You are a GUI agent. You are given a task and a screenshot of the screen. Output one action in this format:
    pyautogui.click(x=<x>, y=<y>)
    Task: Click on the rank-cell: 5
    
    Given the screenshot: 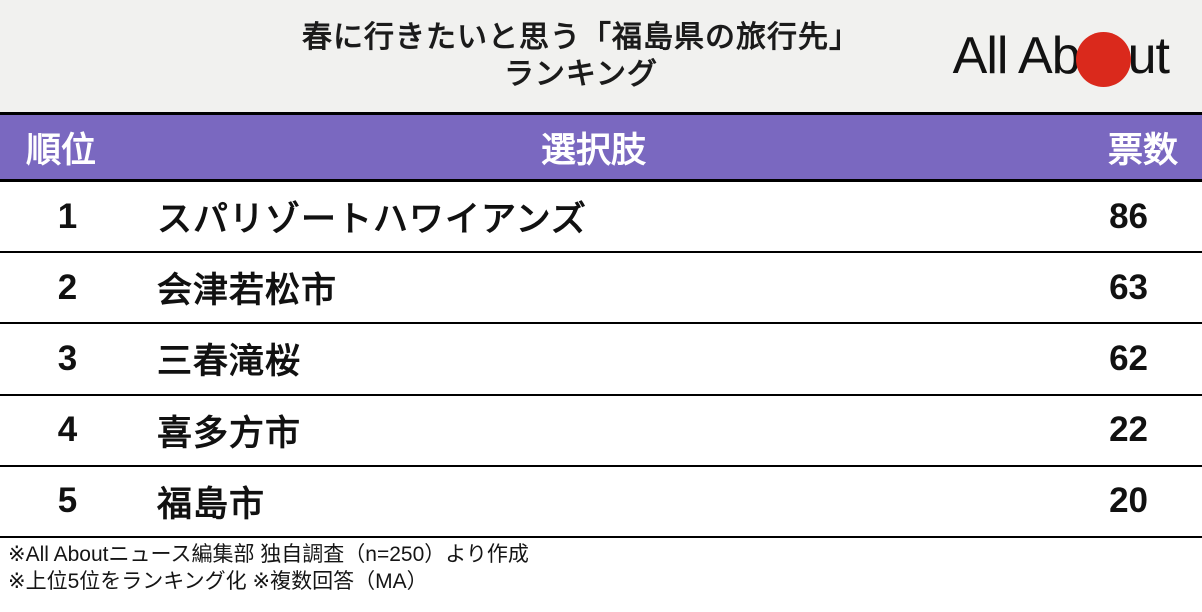 What is the action you would take?
    pyautogui.click(x=67, y=501)
    